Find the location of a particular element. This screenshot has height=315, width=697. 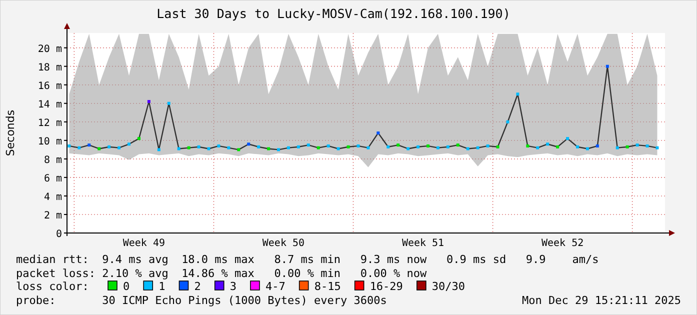

y-axis-title: Seconds is located at coordinates (10, 133).